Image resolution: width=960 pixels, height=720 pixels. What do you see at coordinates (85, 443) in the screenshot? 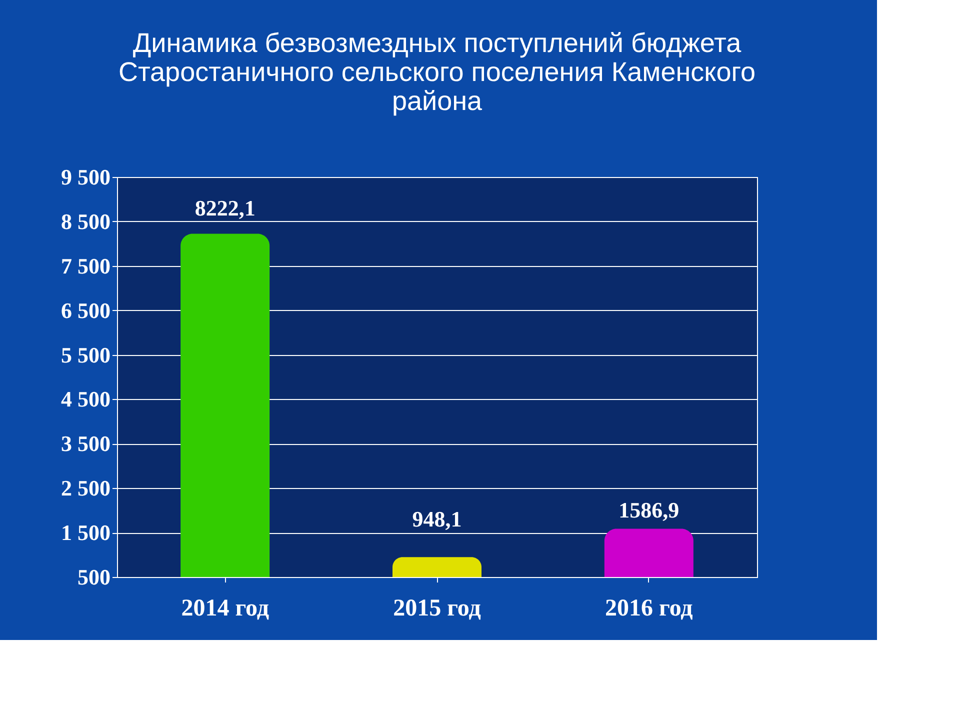
I see `y-tick-label: 3 500` at bounding box center [85, 443].